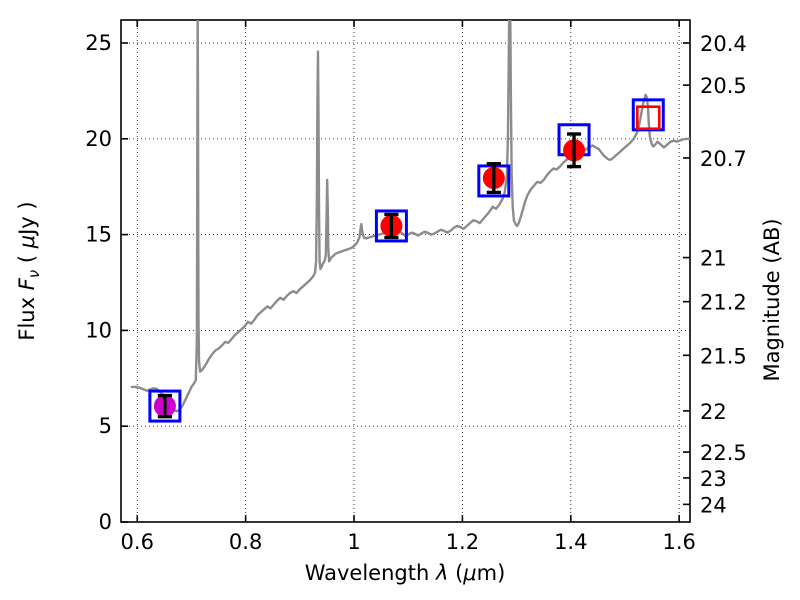 This screenshot has height=600, width=800. What do you see at coordinates (723, 159) in the screenshot?
I see `y2-tick-label: 20.7` at bounding box center [723, 159].